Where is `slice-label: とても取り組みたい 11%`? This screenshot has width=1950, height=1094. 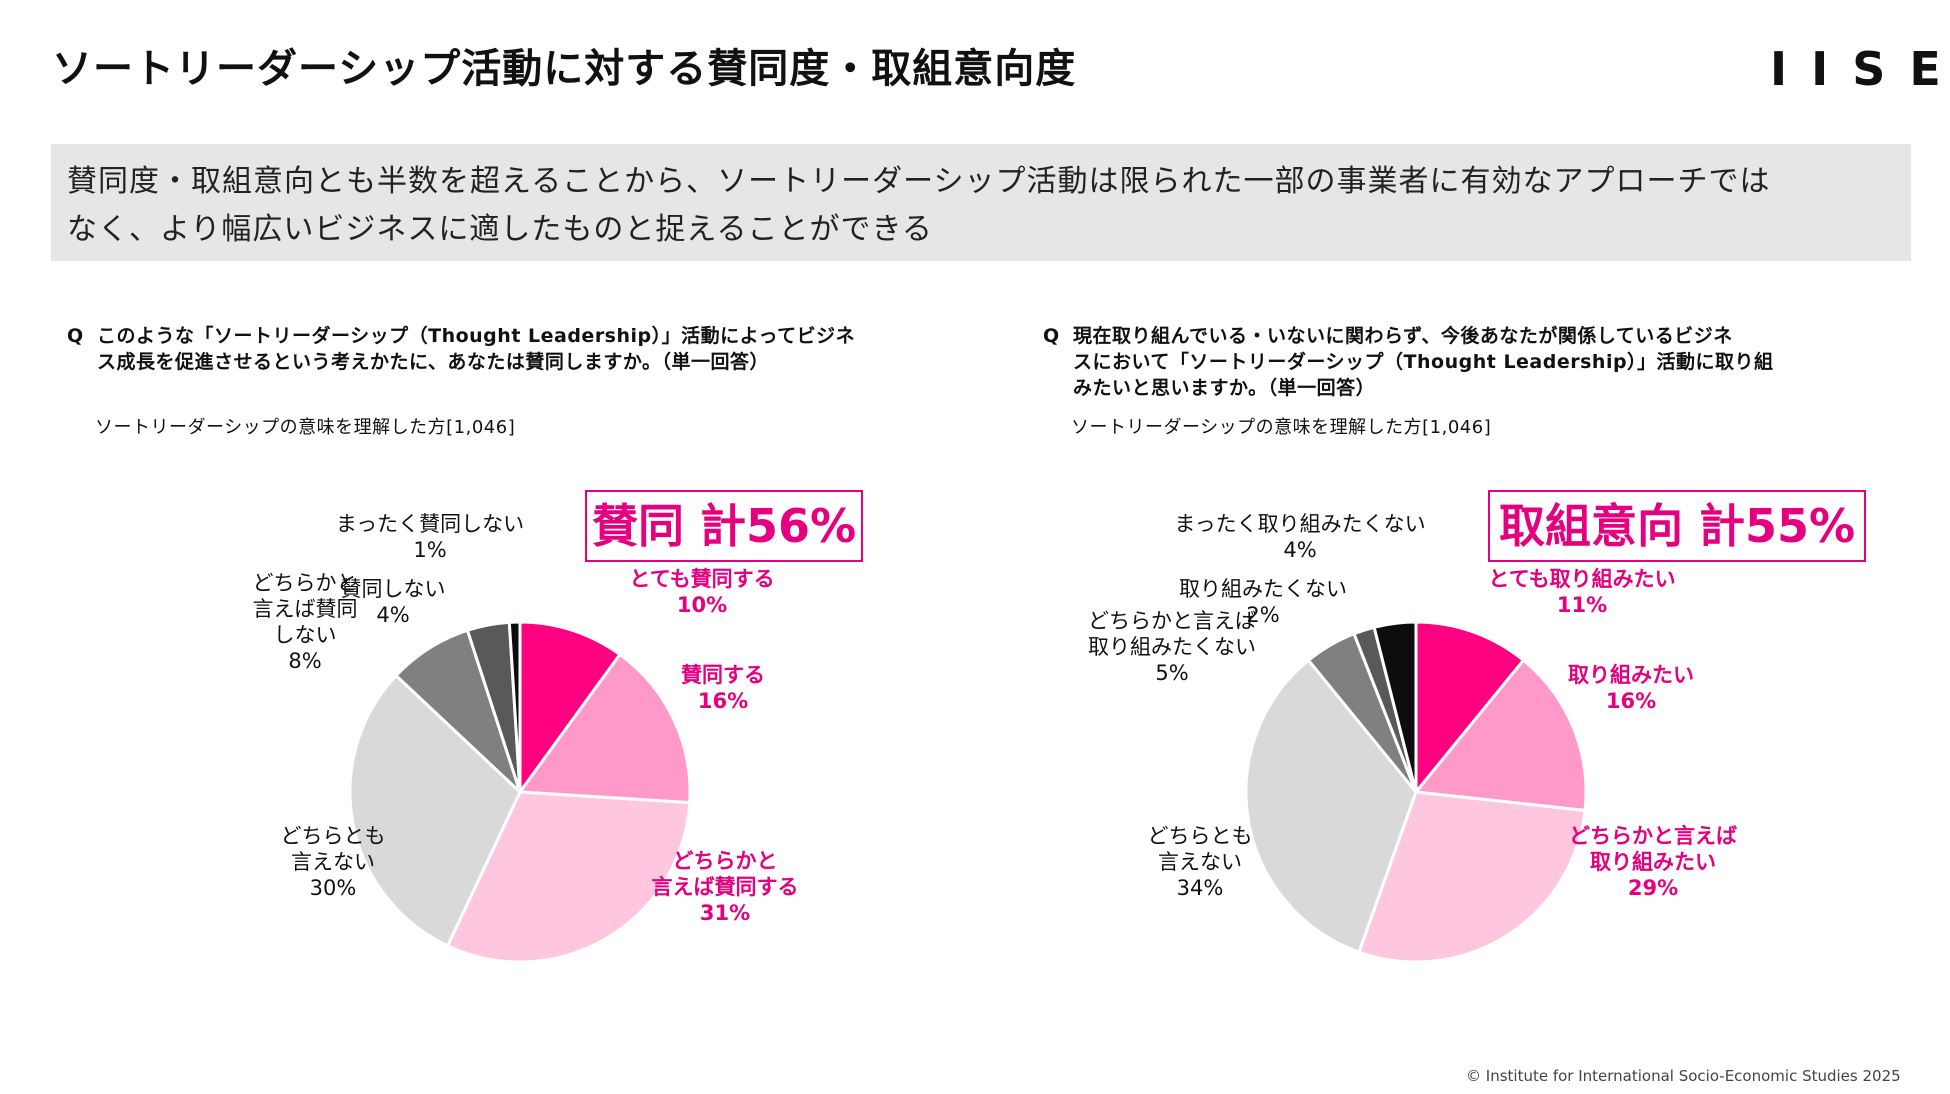
slice-label: とても取り組みたい 11% is located at coordinates (1581, 592).